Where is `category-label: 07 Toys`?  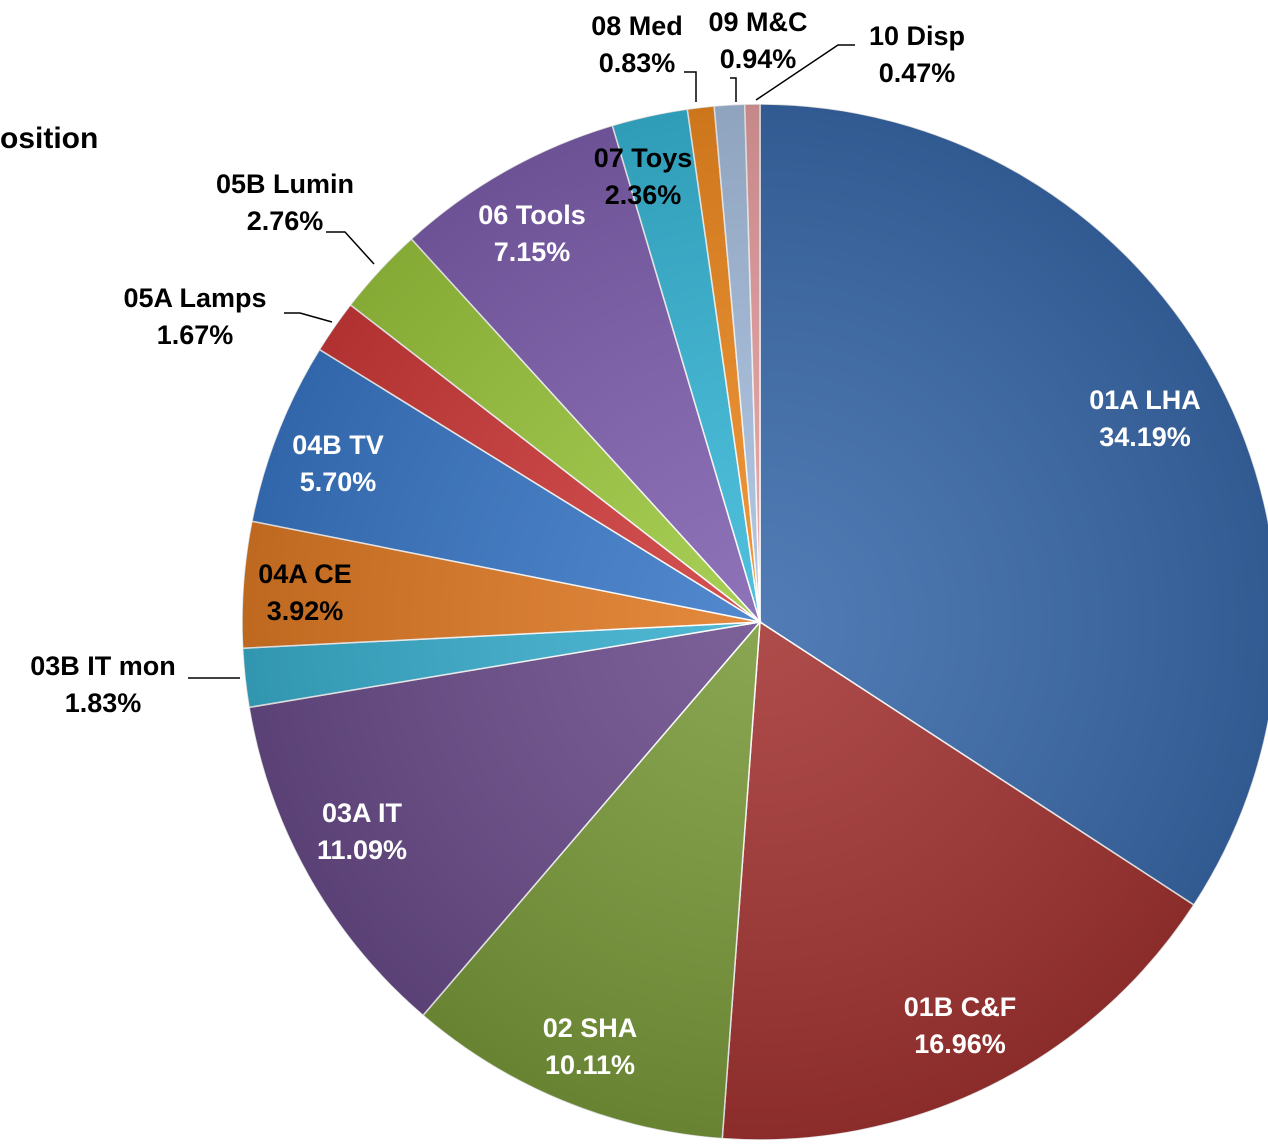 category-label: 07 Toys is located at coordinates (643, 158).